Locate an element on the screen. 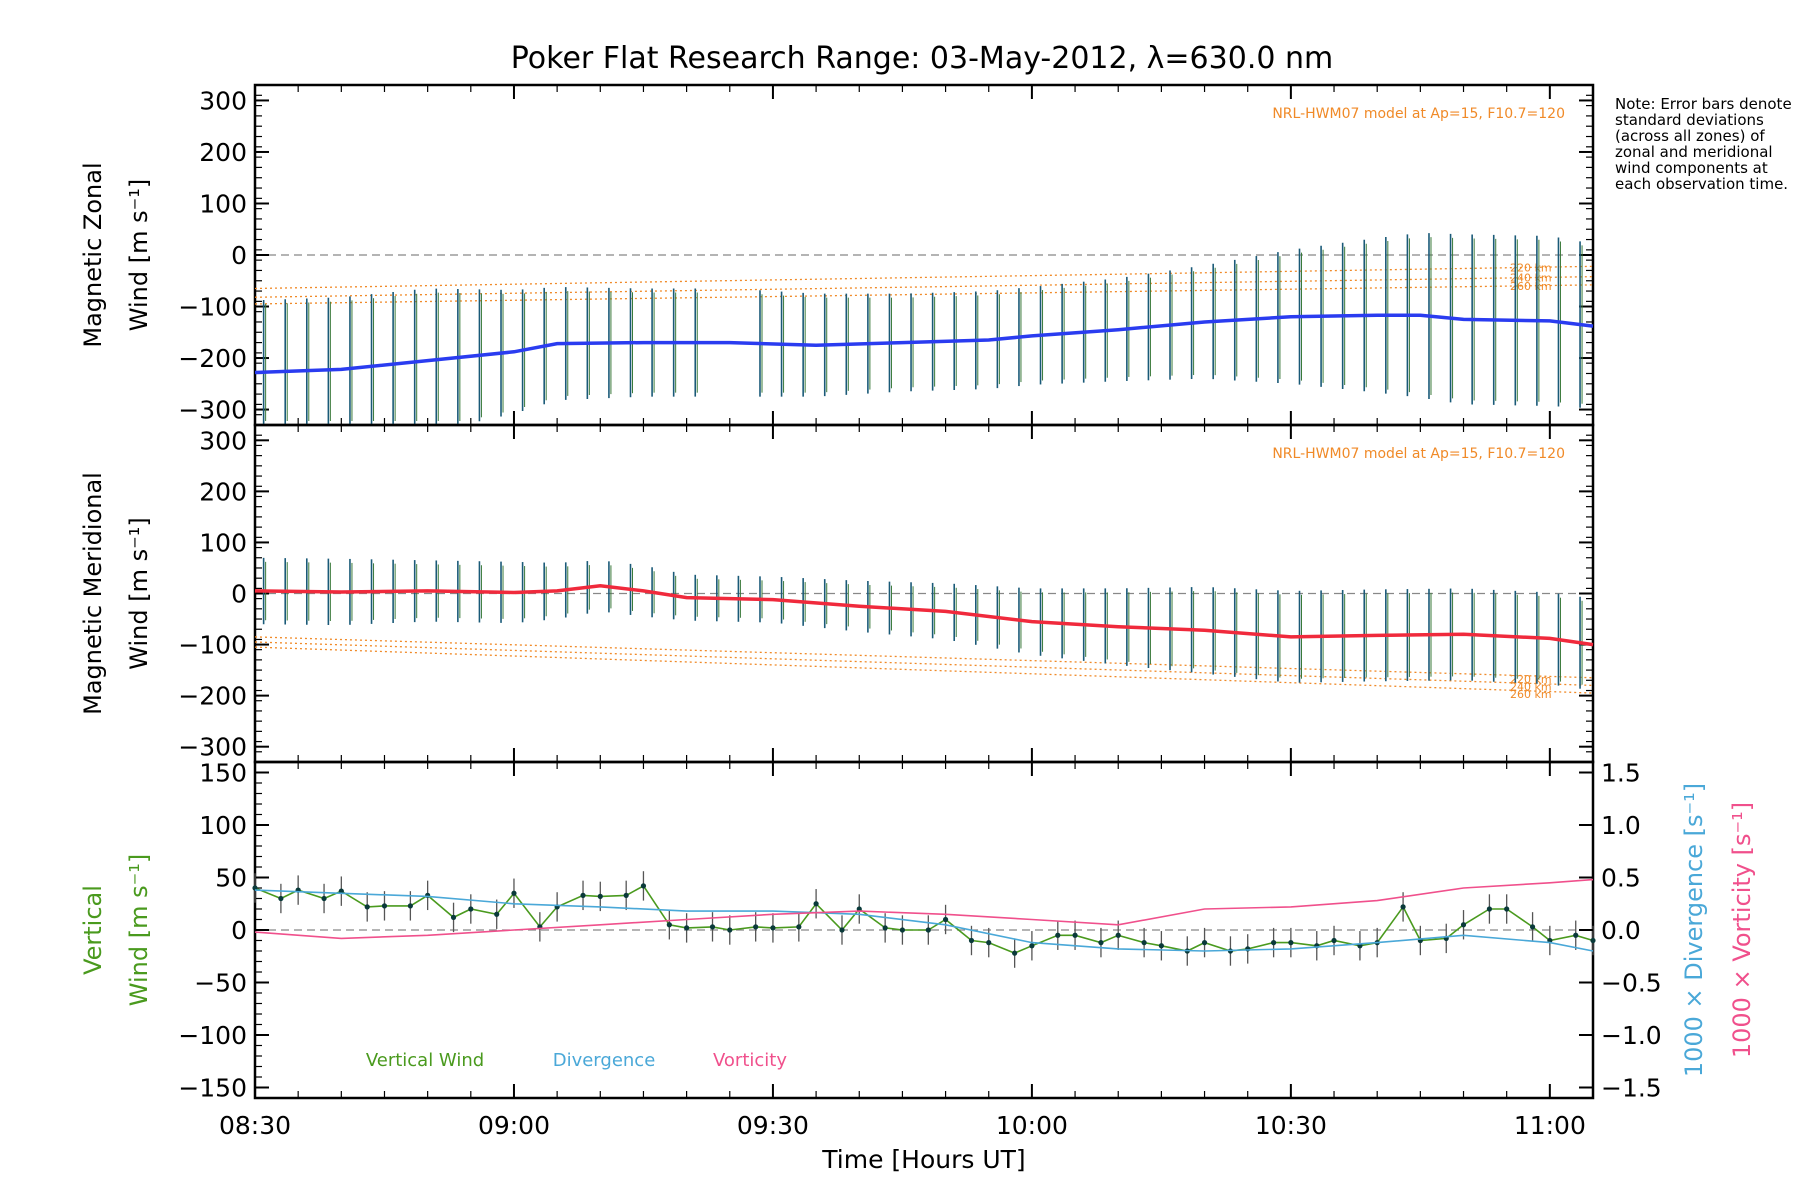 This screenshot has width=1800, height=1204. y2-axis-label: 1000 × Divergence [s⁻¹] is located at coordinates (1694, 930).